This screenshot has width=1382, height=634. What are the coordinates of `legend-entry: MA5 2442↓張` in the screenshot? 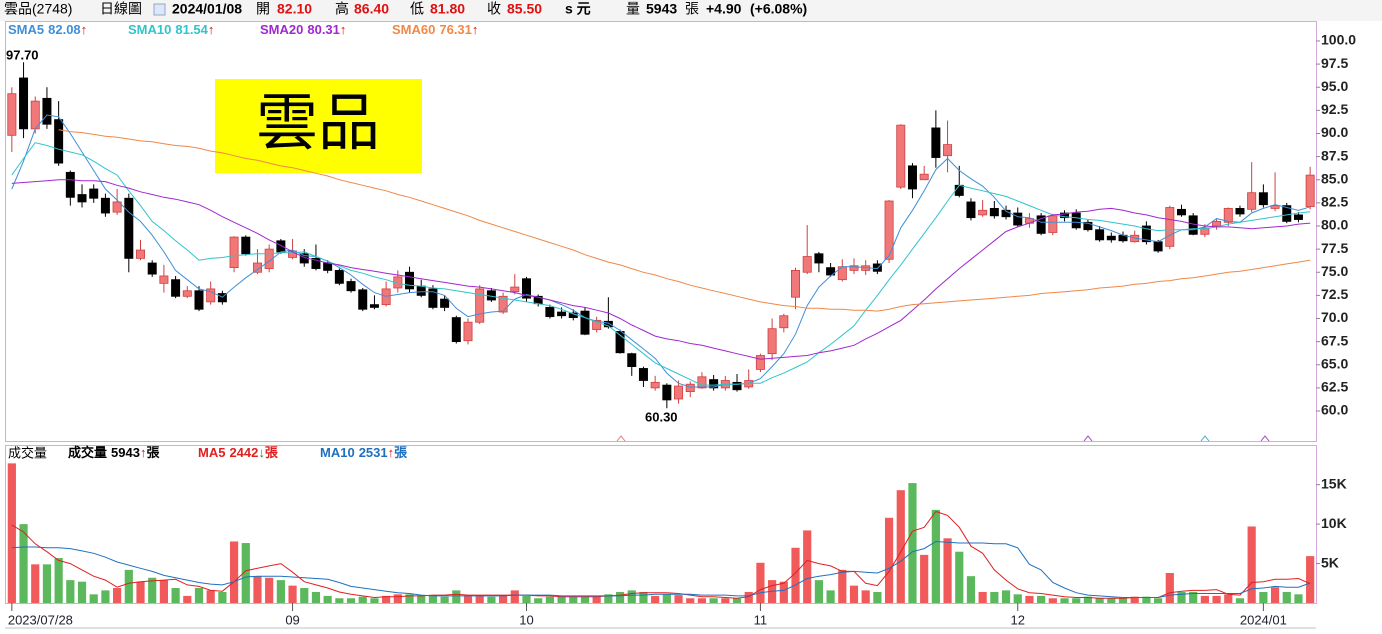 It's located at (238, 452).